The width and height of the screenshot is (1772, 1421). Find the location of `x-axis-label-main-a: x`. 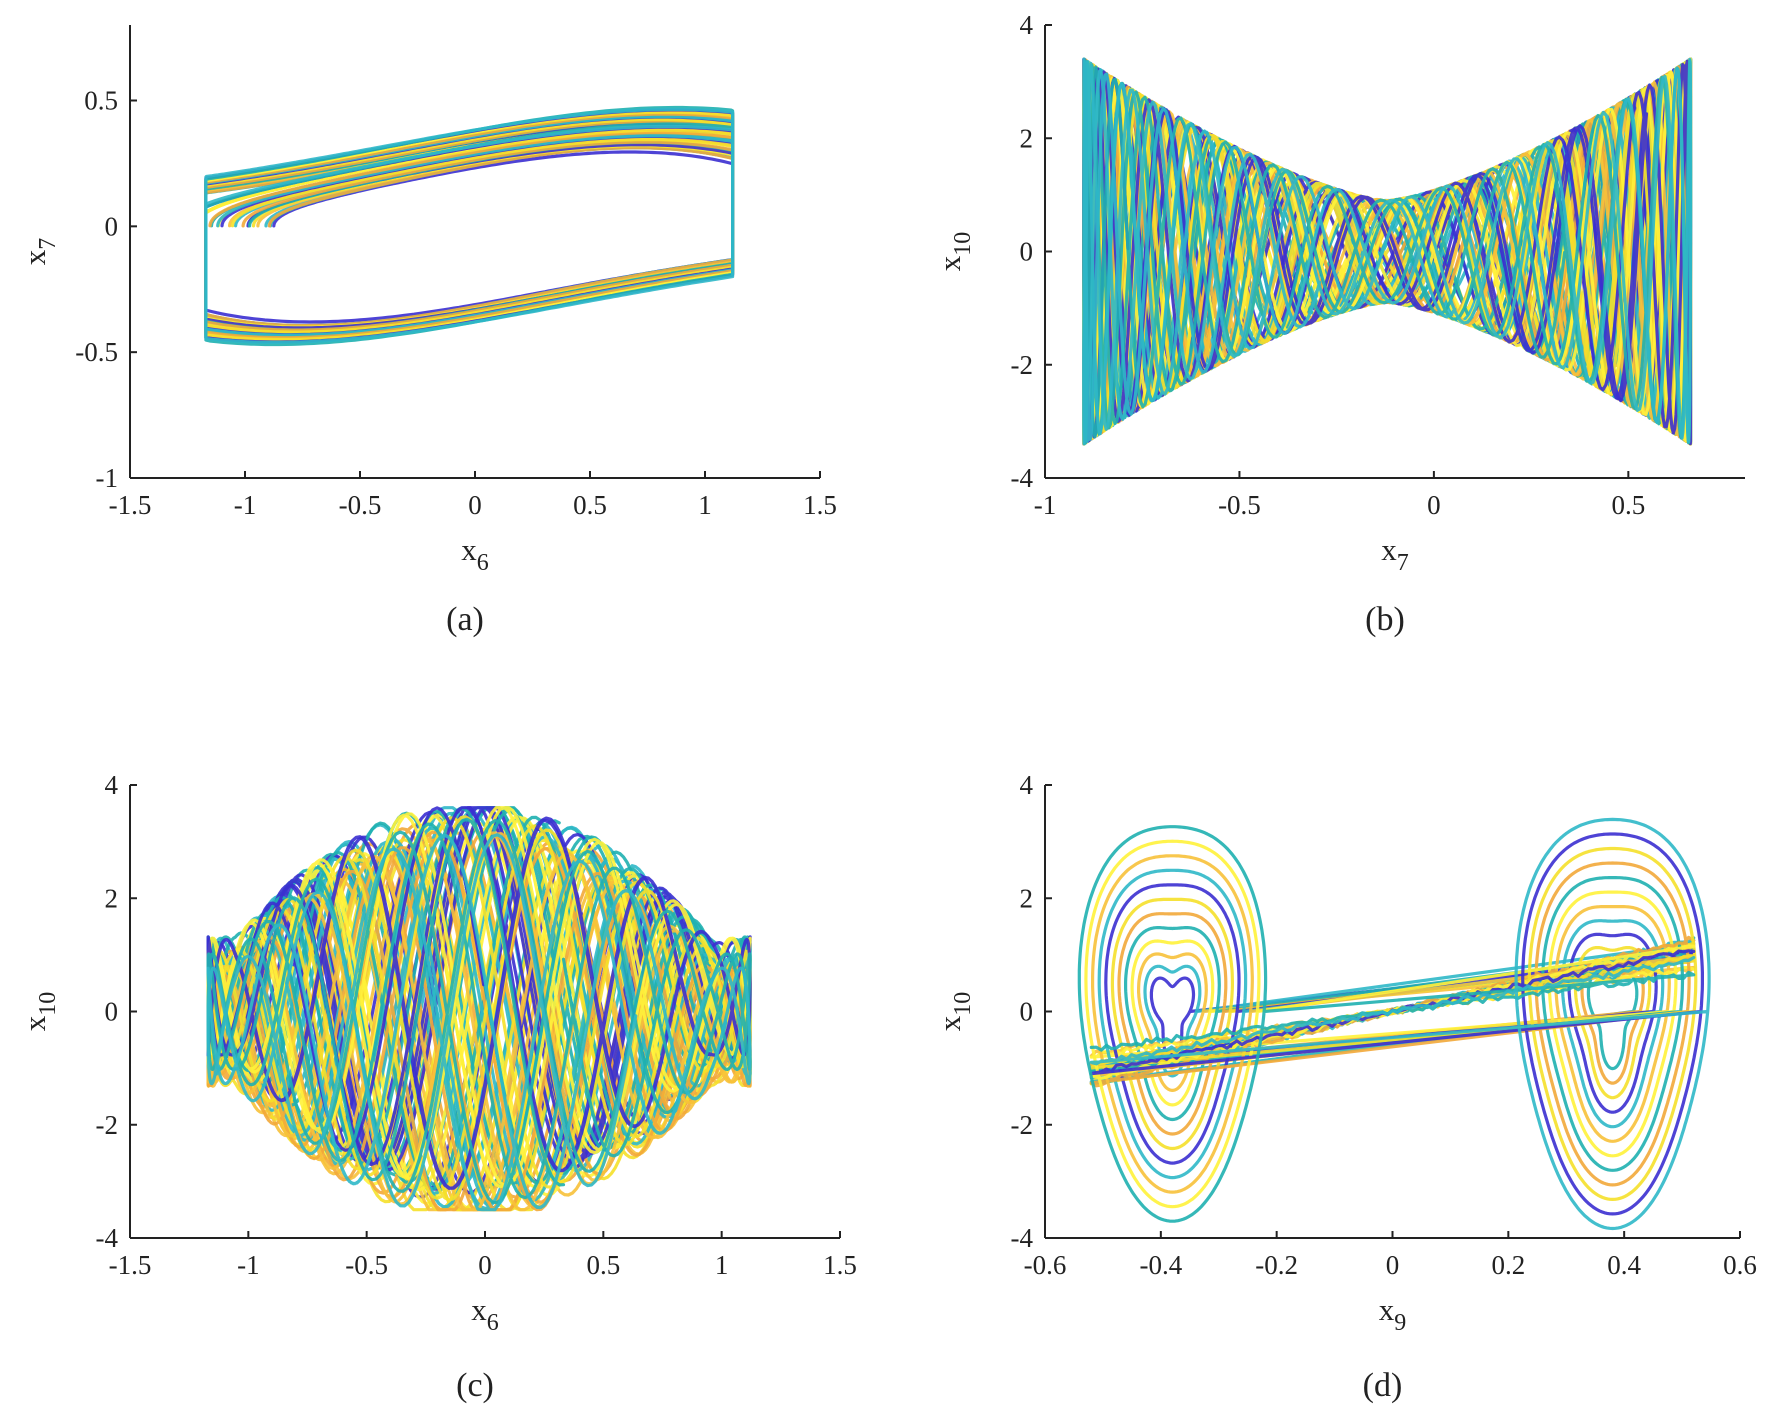

x-axis-label-main-a: x is located at coordinates (469, 549).